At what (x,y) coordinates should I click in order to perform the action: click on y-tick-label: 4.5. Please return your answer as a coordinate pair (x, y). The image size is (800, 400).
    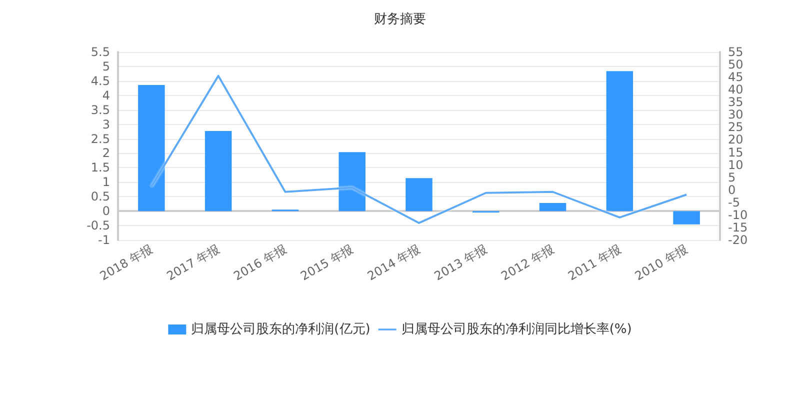
    Looking at the image, I should click on (100, 81).